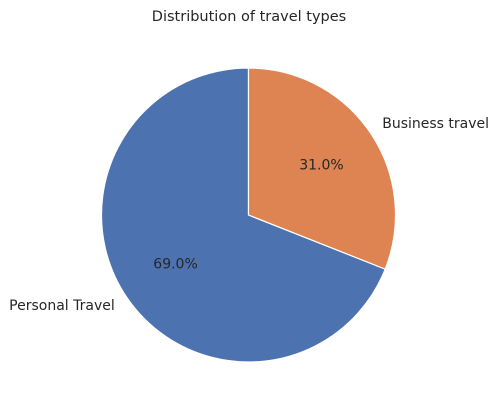  Describe the element at coordinates (62, 306) in the screenshot. I see `pie-category-label: Personal Travel` at that location.